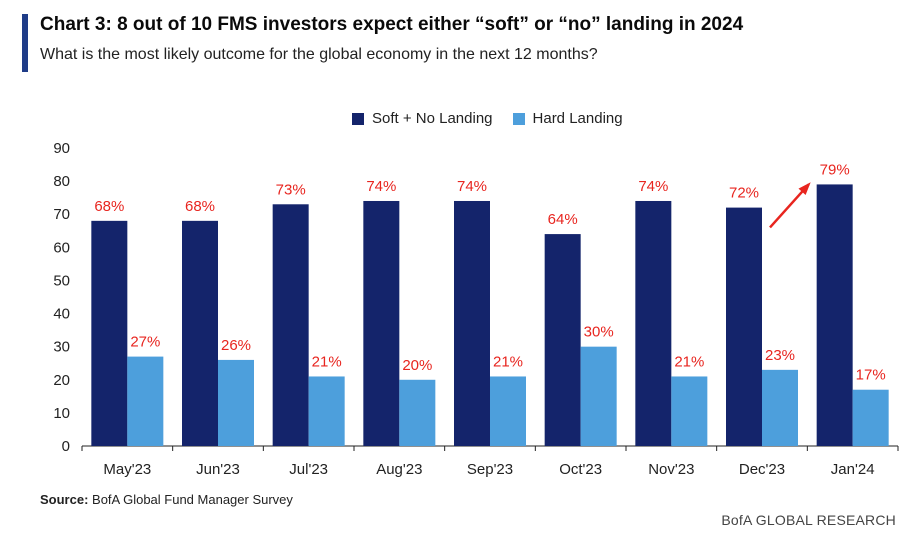 This screenshot has width=914, height=536. Describe the element at coordinates (236, 345) in the screenshot. I see `data-label-hard: 26%` at that location.